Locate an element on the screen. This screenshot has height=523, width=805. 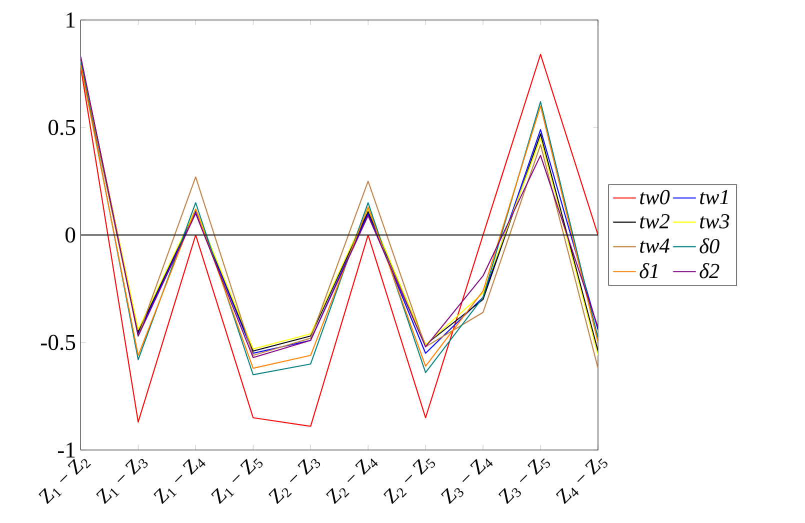
x-tick-label: Z$_{3}$ − Z$_{5}$ is located at coordinates (524, 481).